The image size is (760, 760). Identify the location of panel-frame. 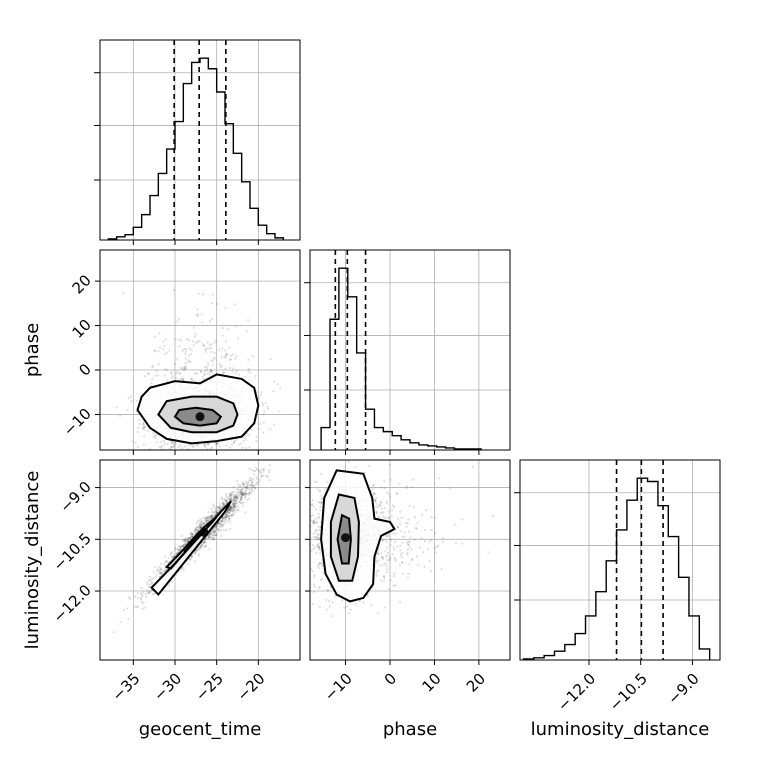
(200, 560).